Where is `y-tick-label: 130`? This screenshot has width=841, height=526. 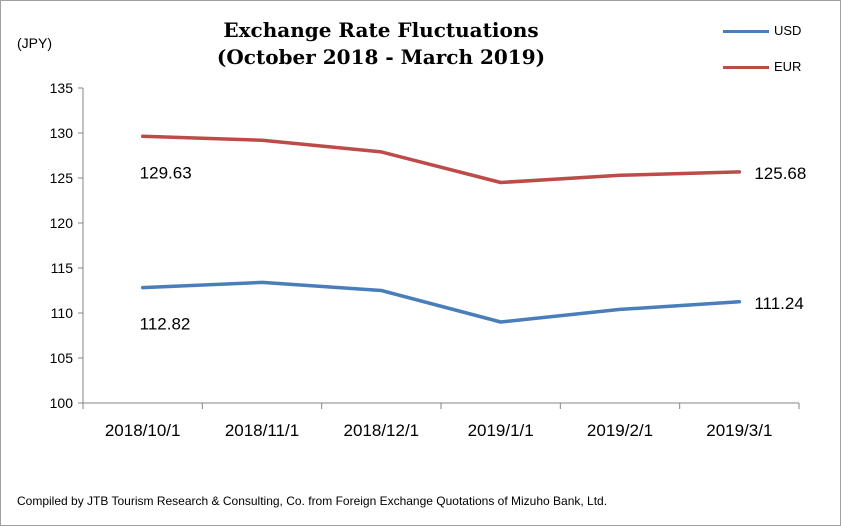
y-tick-label: 130 is located at coordinates (62, 133).